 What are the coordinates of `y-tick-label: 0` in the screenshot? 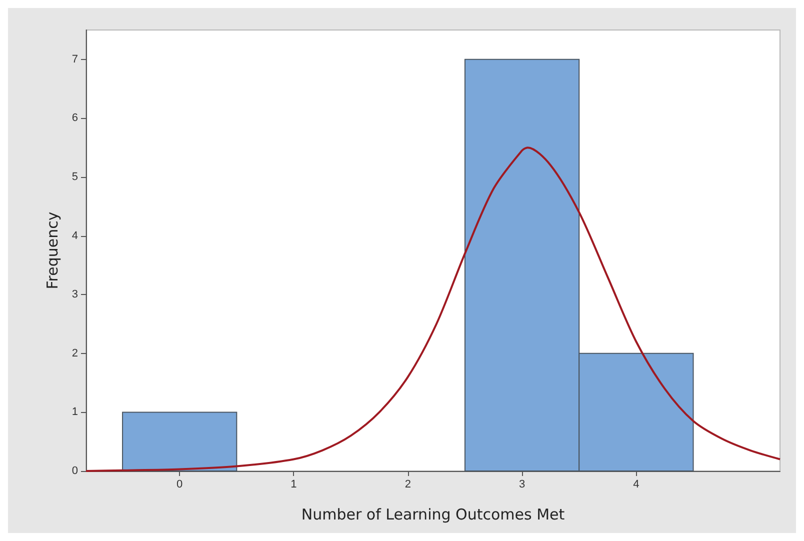 It's located at (75, 471).